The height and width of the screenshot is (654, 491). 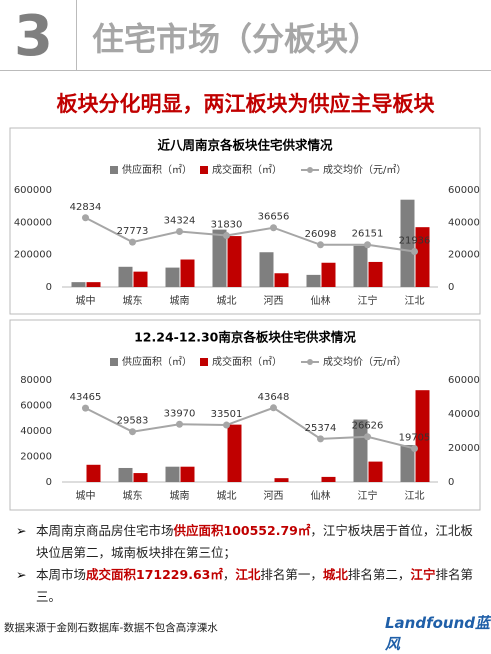 I want to click on price-label: 29583, so click(x=133, y=421).